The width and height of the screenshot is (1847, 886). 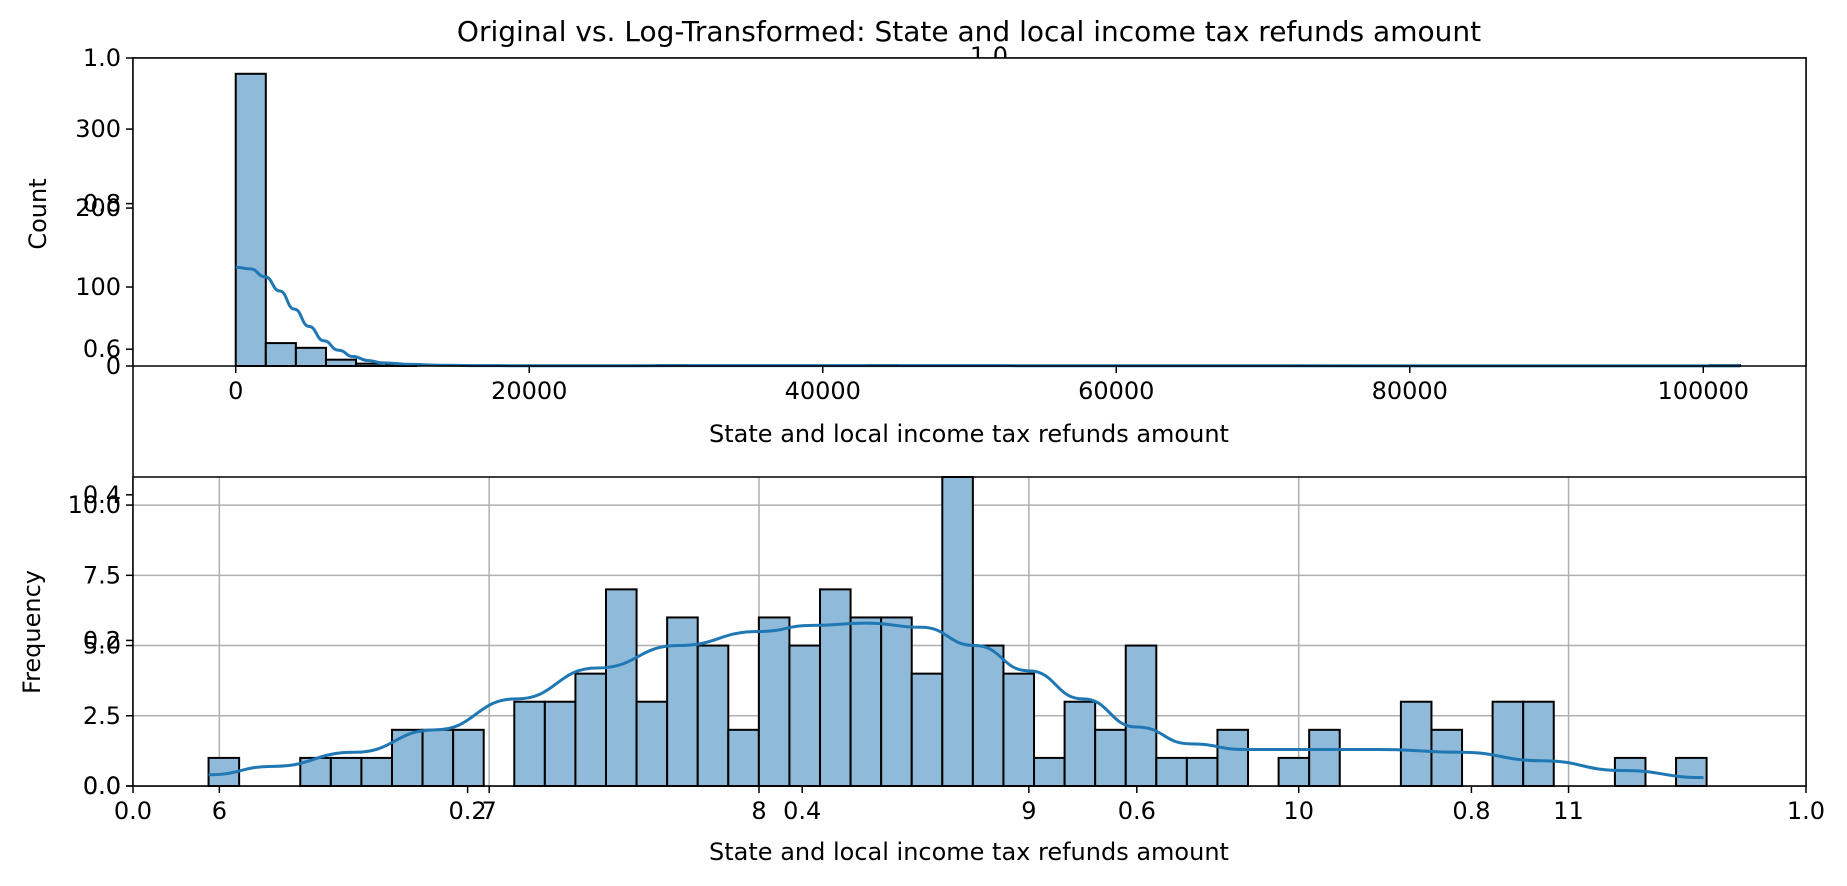 What do you see at coordinates (102, 349) in the screenshot?
I see `ghost-y-tick-label: 0.6` at bounding box center [102, 349].